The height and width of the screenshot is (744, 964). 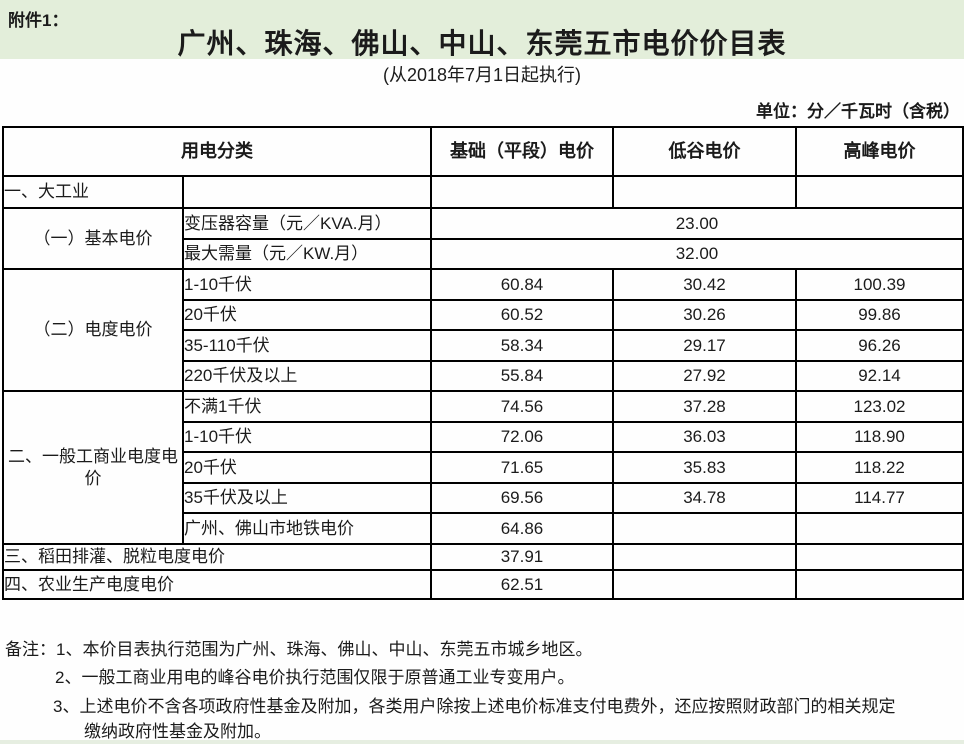 I want to click on header-band, so click(x=482, y=29).